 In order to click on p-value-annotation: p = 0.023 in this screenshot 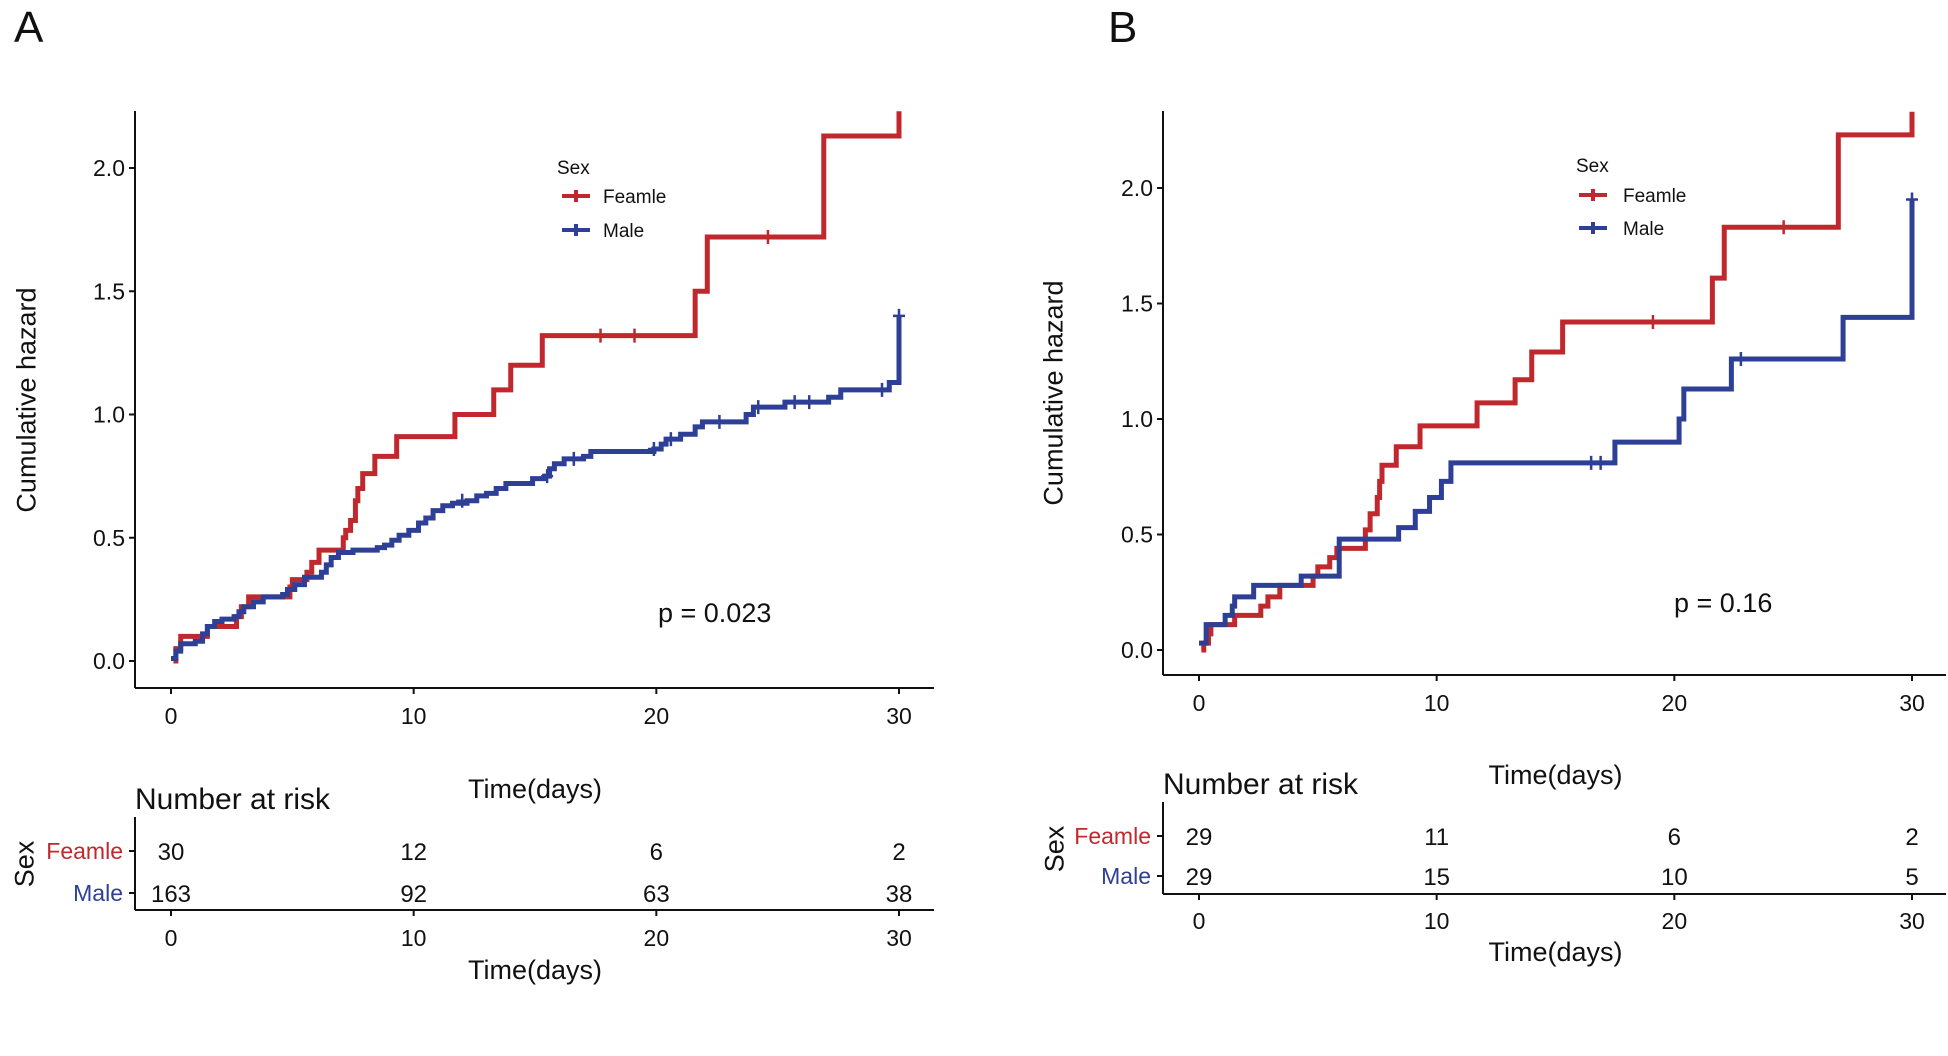, I will do `click(714, 613)`.